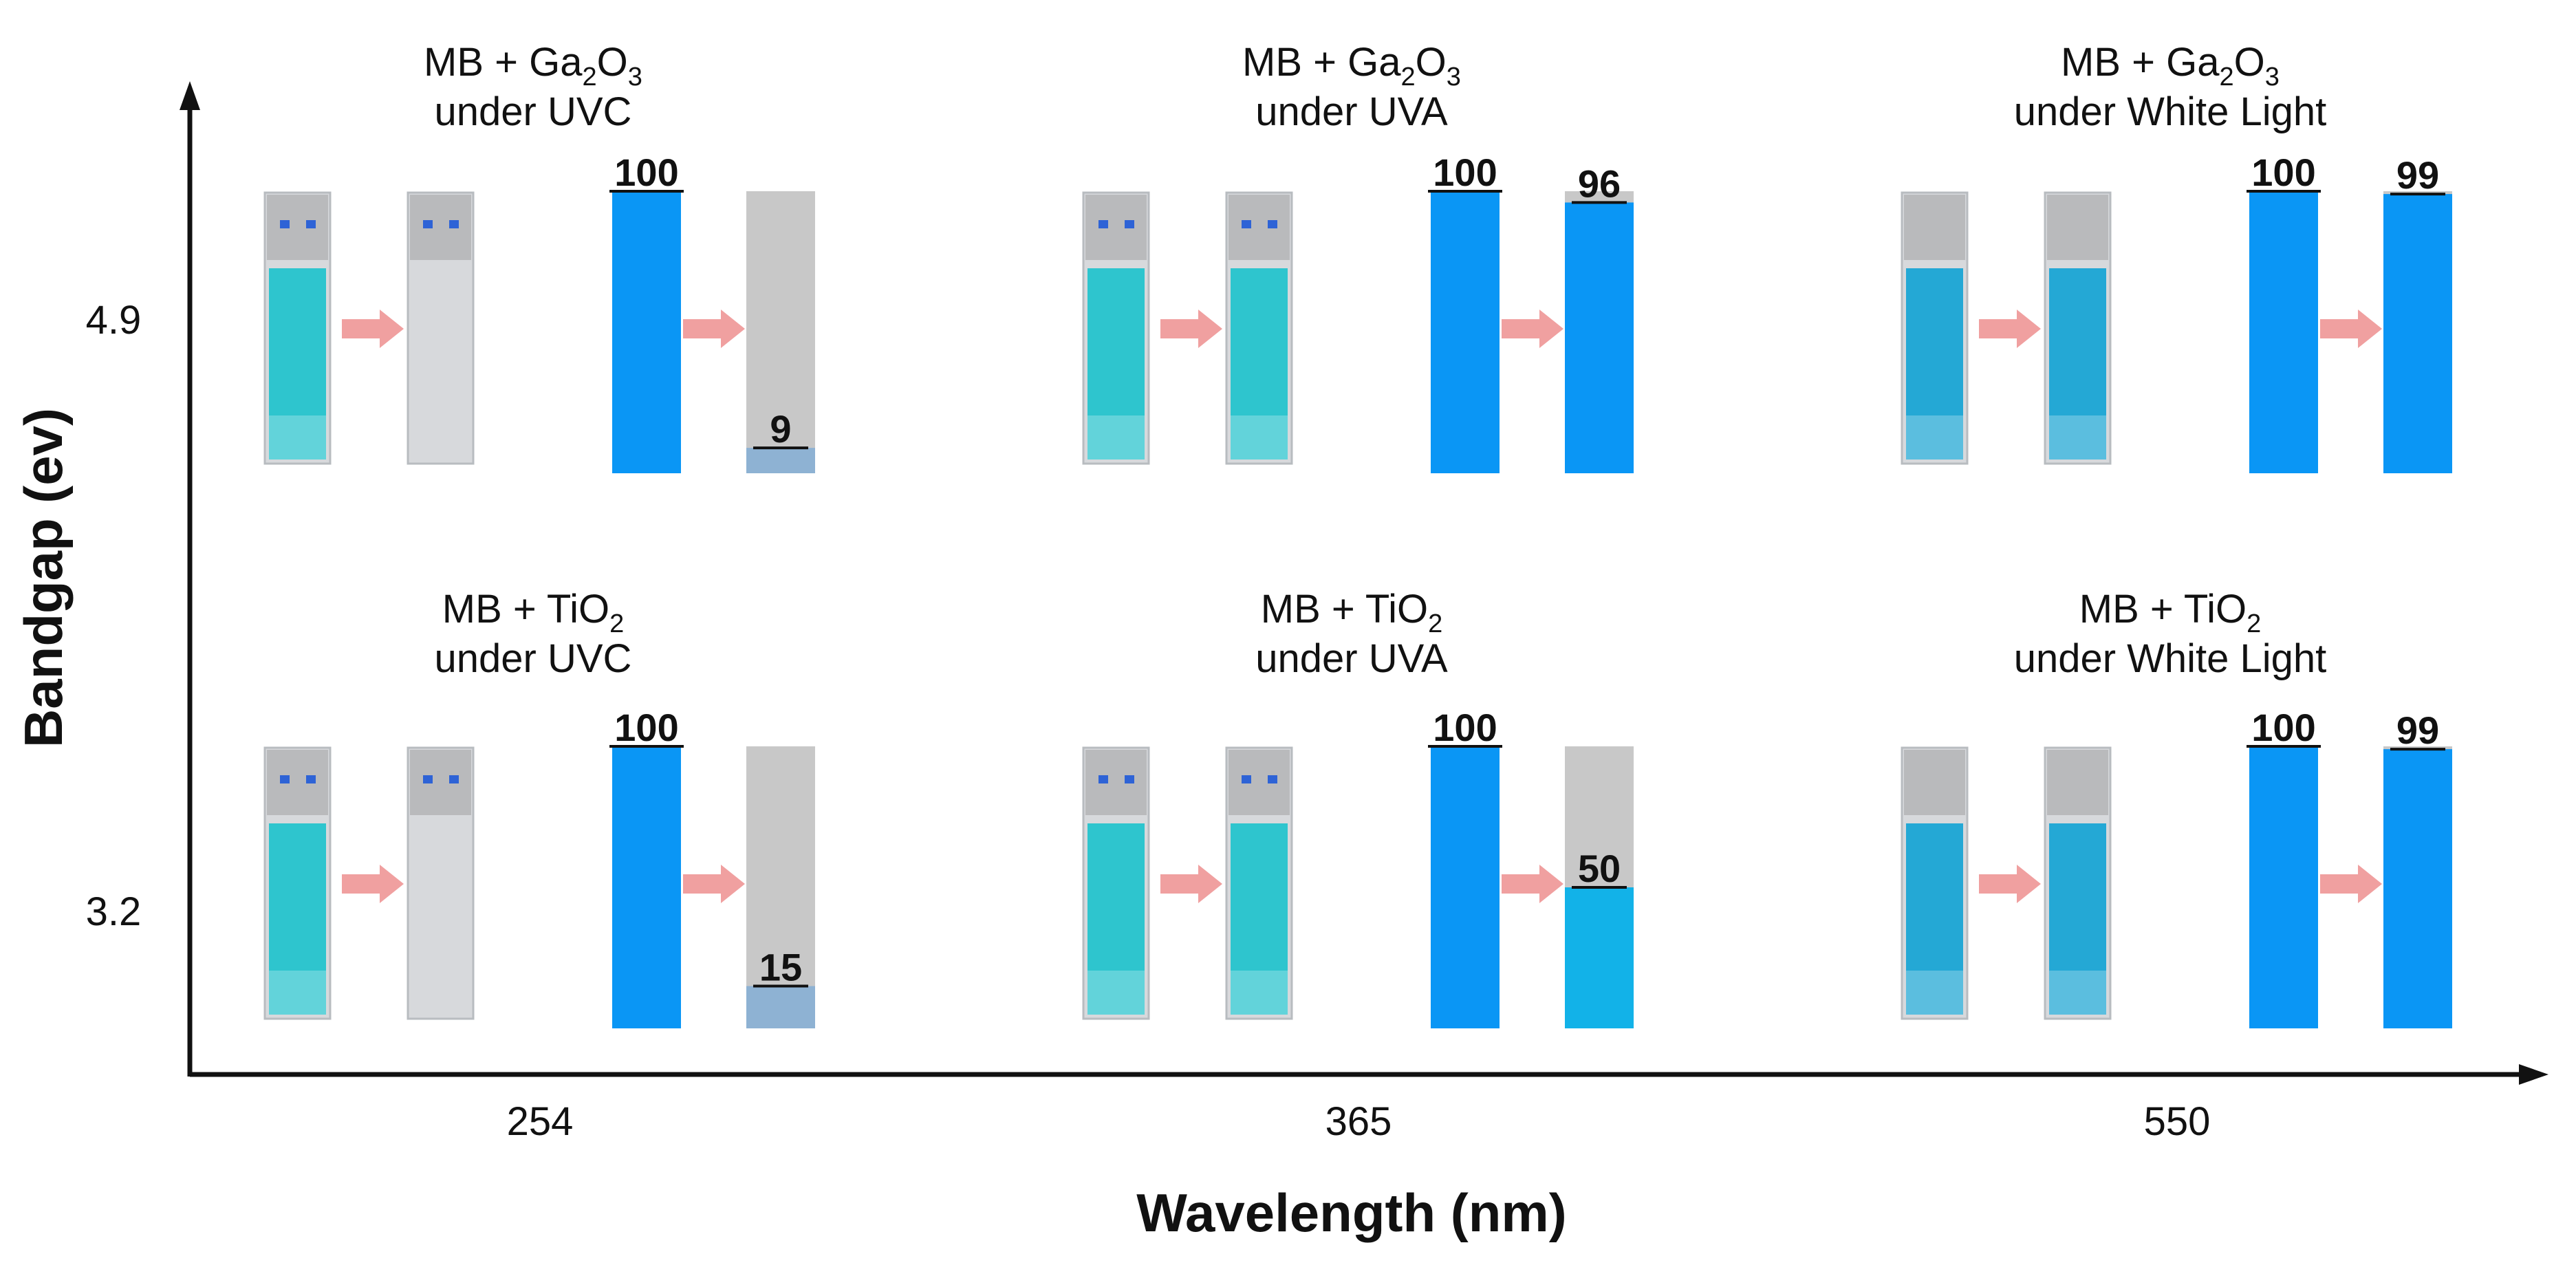  I want to click on panel-caption-line2: under UVC, so click(533, 658).